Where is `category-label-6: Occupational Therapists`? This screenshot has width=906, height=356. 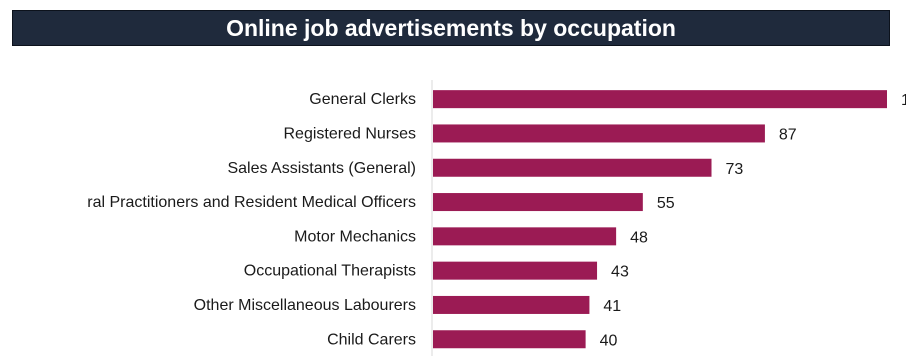 category-label-6: Occupational Therapists is located at coordinates (330, 271).